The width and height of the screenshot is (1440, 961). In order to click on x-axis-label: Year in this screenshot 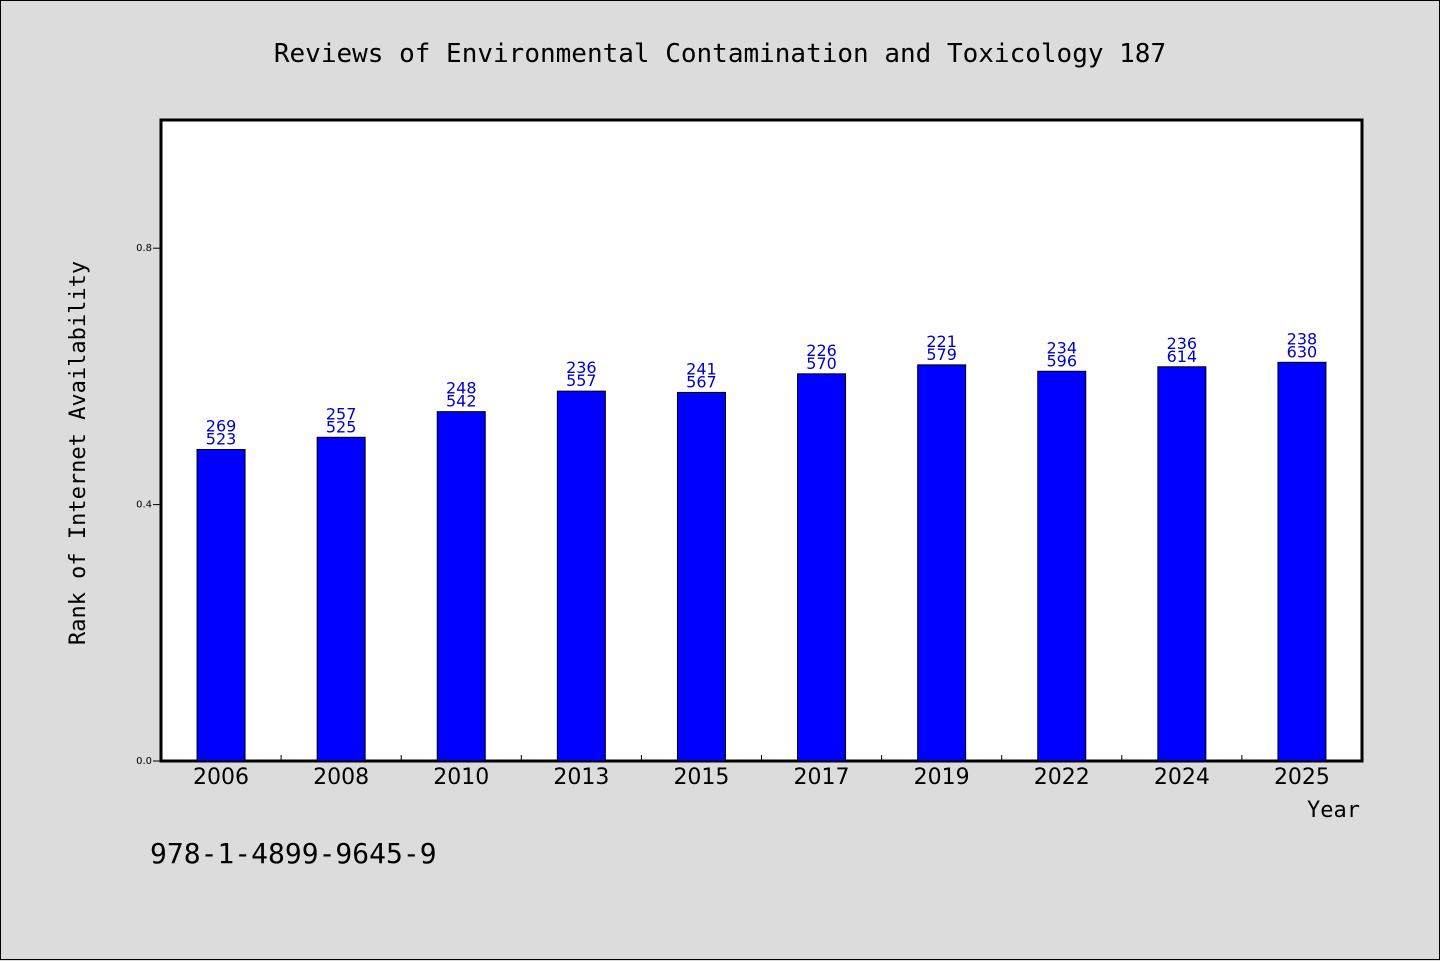, I will do `click(1333, 810)`.